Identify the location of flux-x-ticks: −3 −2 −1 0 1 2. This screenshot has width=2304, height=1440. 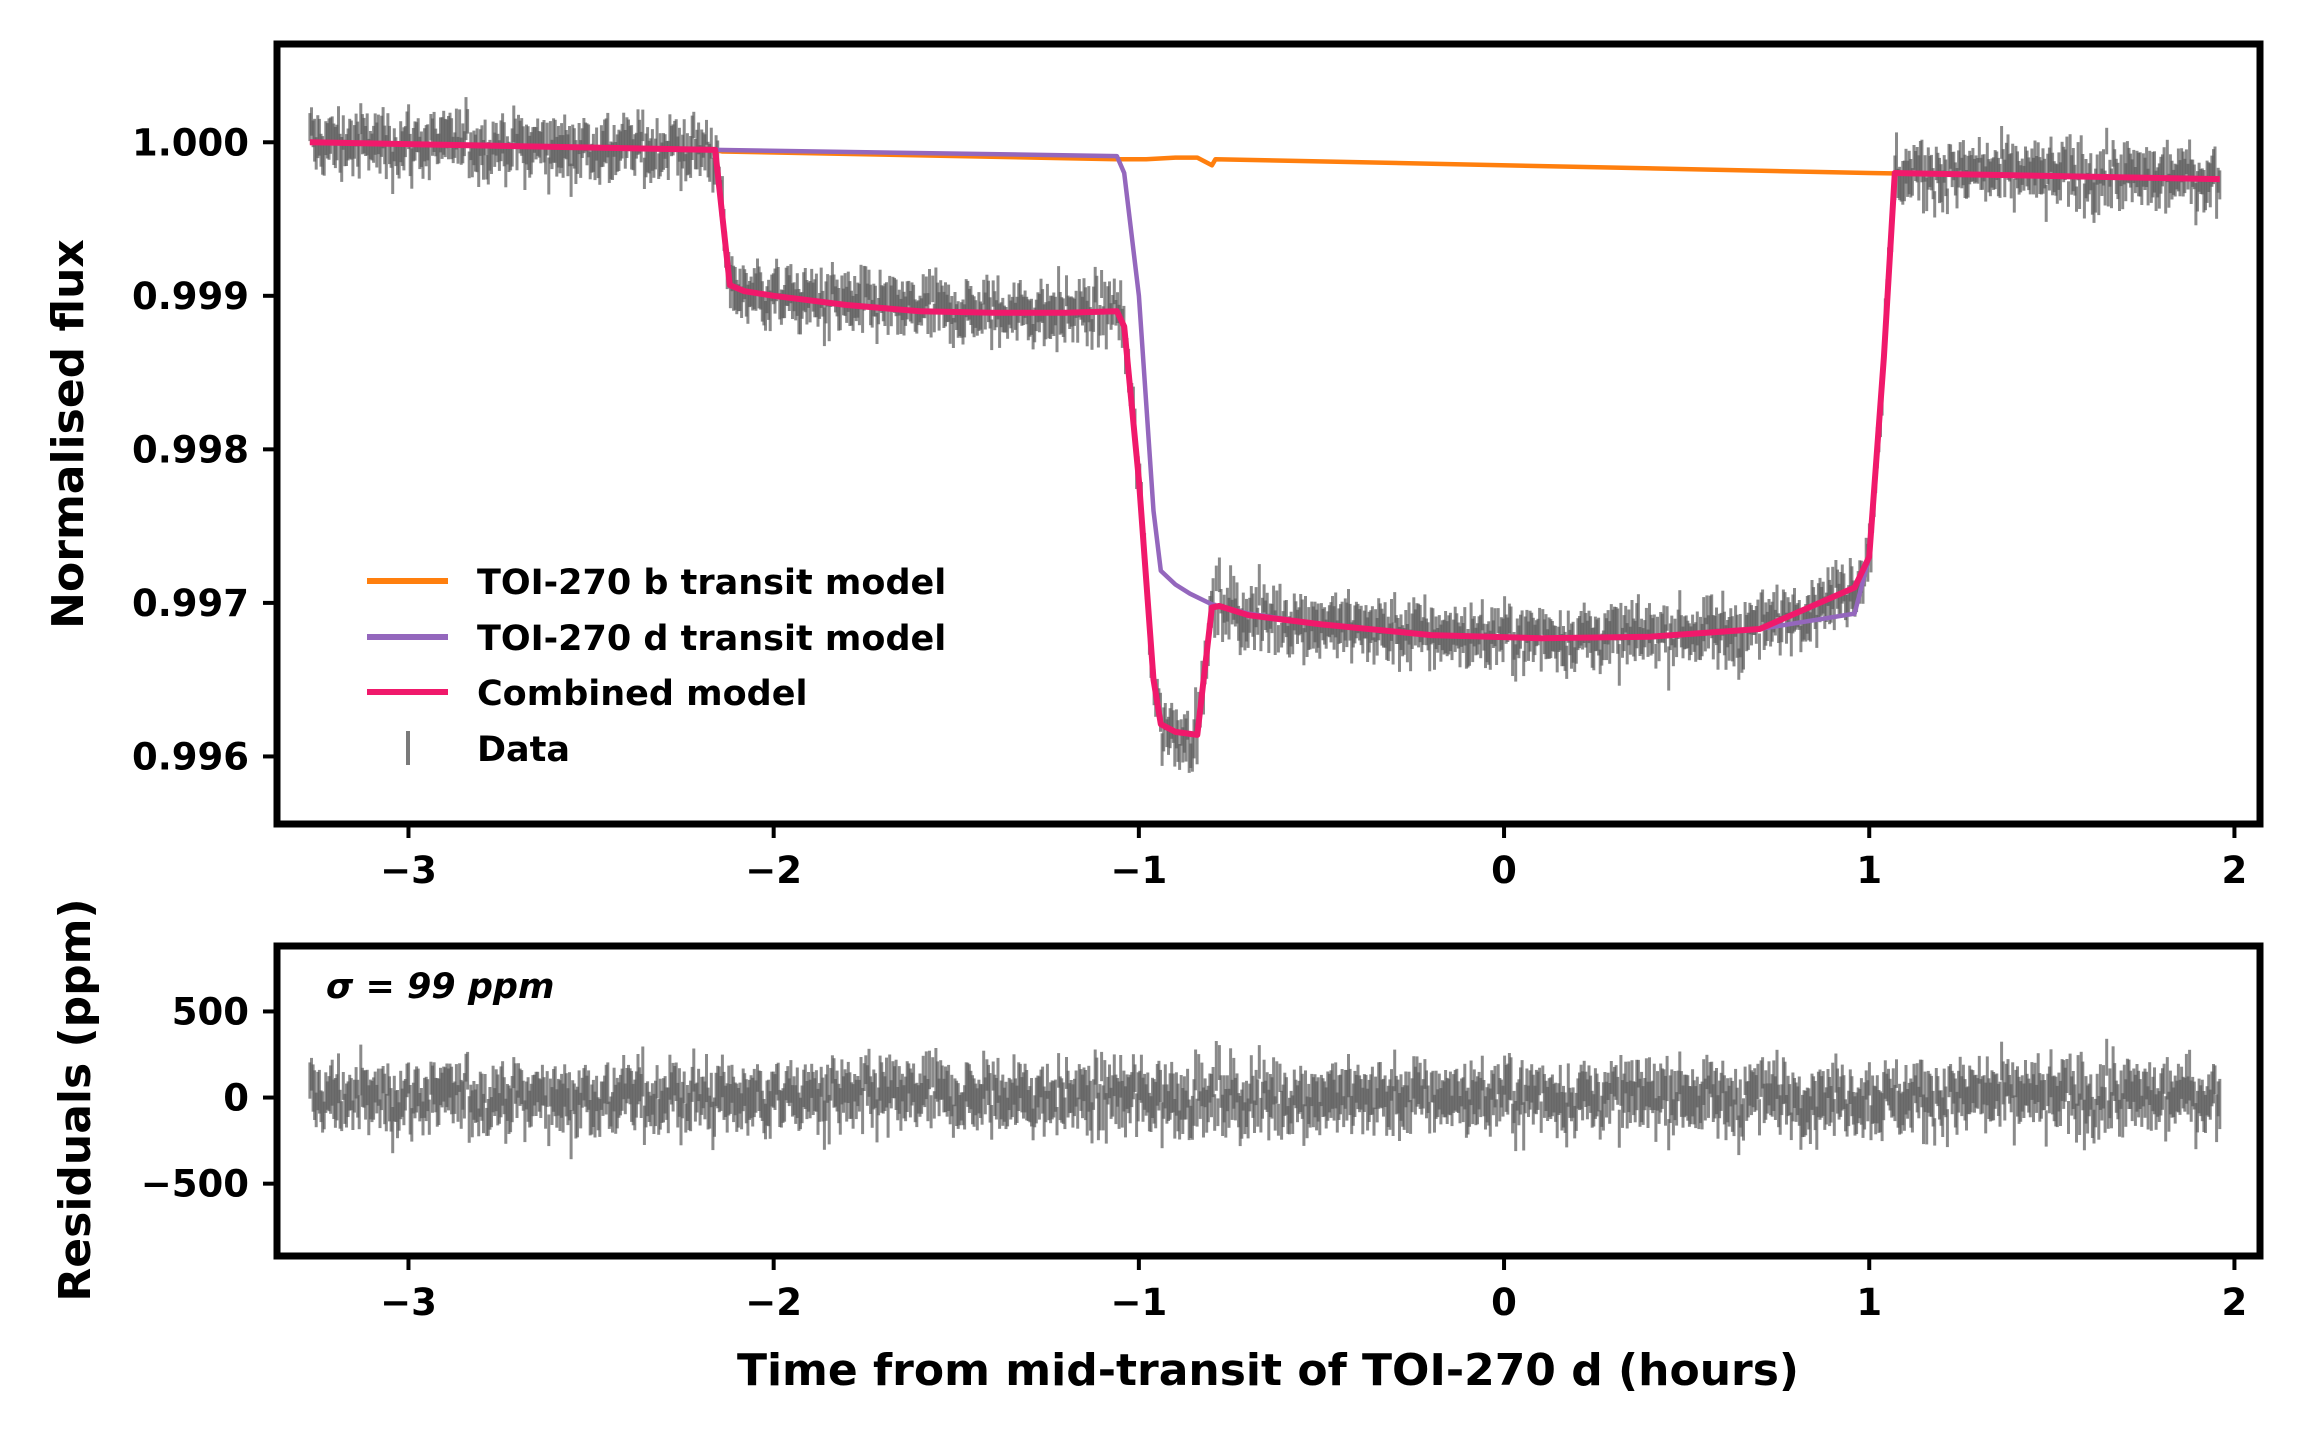
(1313, 858).